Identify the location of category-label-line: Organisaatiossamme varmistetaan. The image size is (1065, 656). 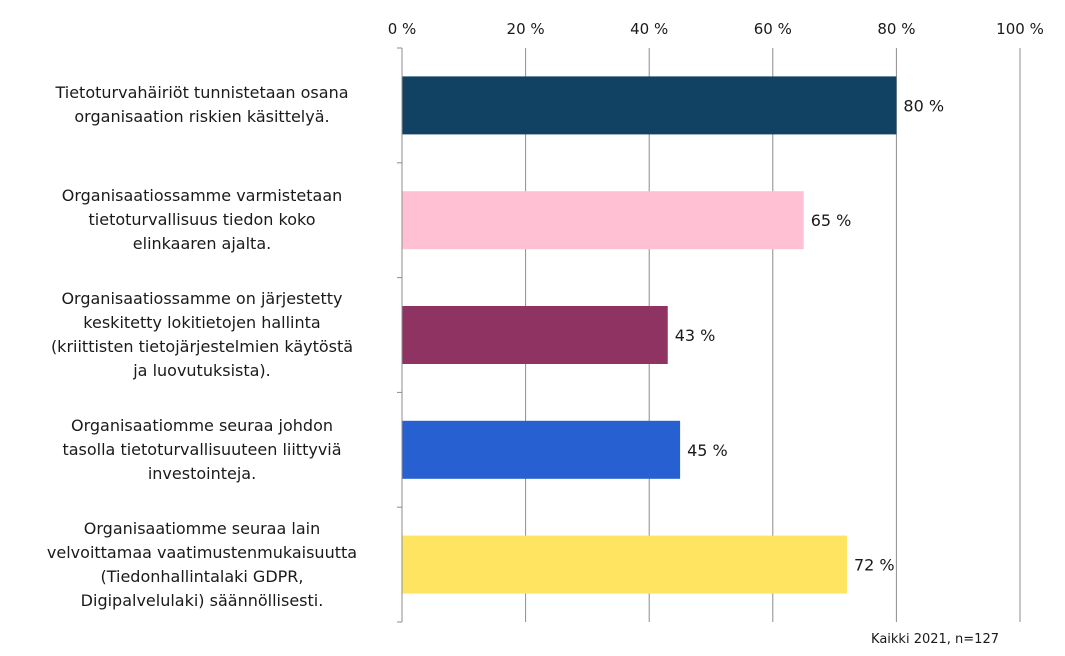
(202, 196).